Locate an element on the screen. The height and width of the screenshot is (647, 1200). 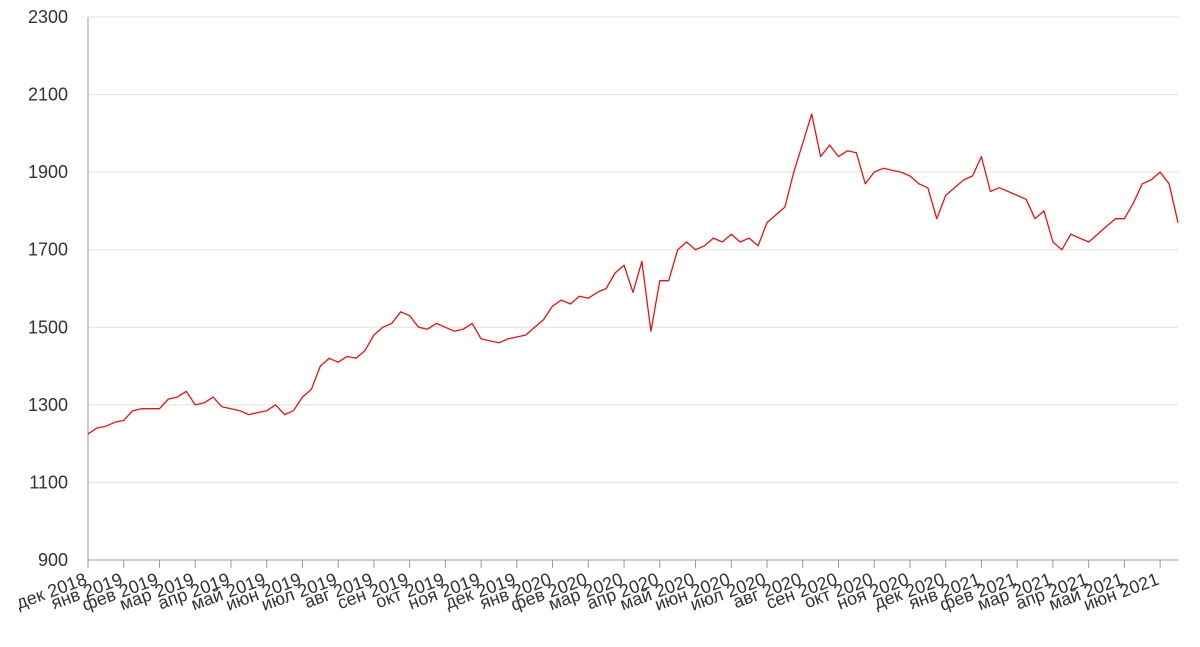
y-tick-label: 1700 is located at coordinates (48, 250).